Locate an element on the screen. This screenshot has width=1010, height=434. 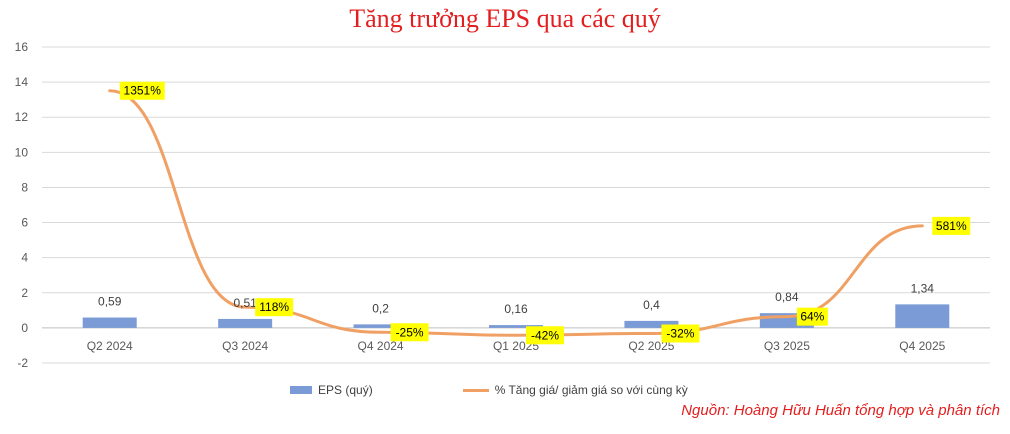
y-tick-label-2: 2 is located at coordinates (24, 293).